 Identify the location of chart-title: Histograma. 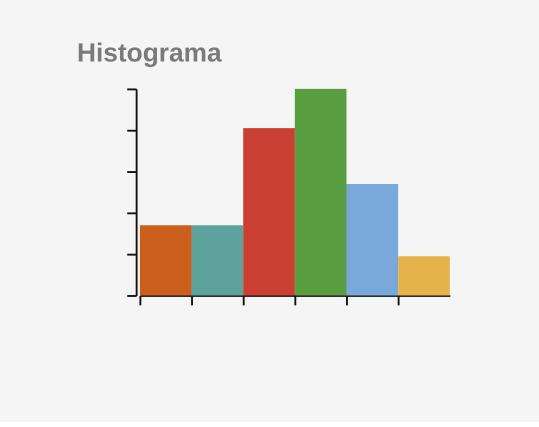
(149, 53).